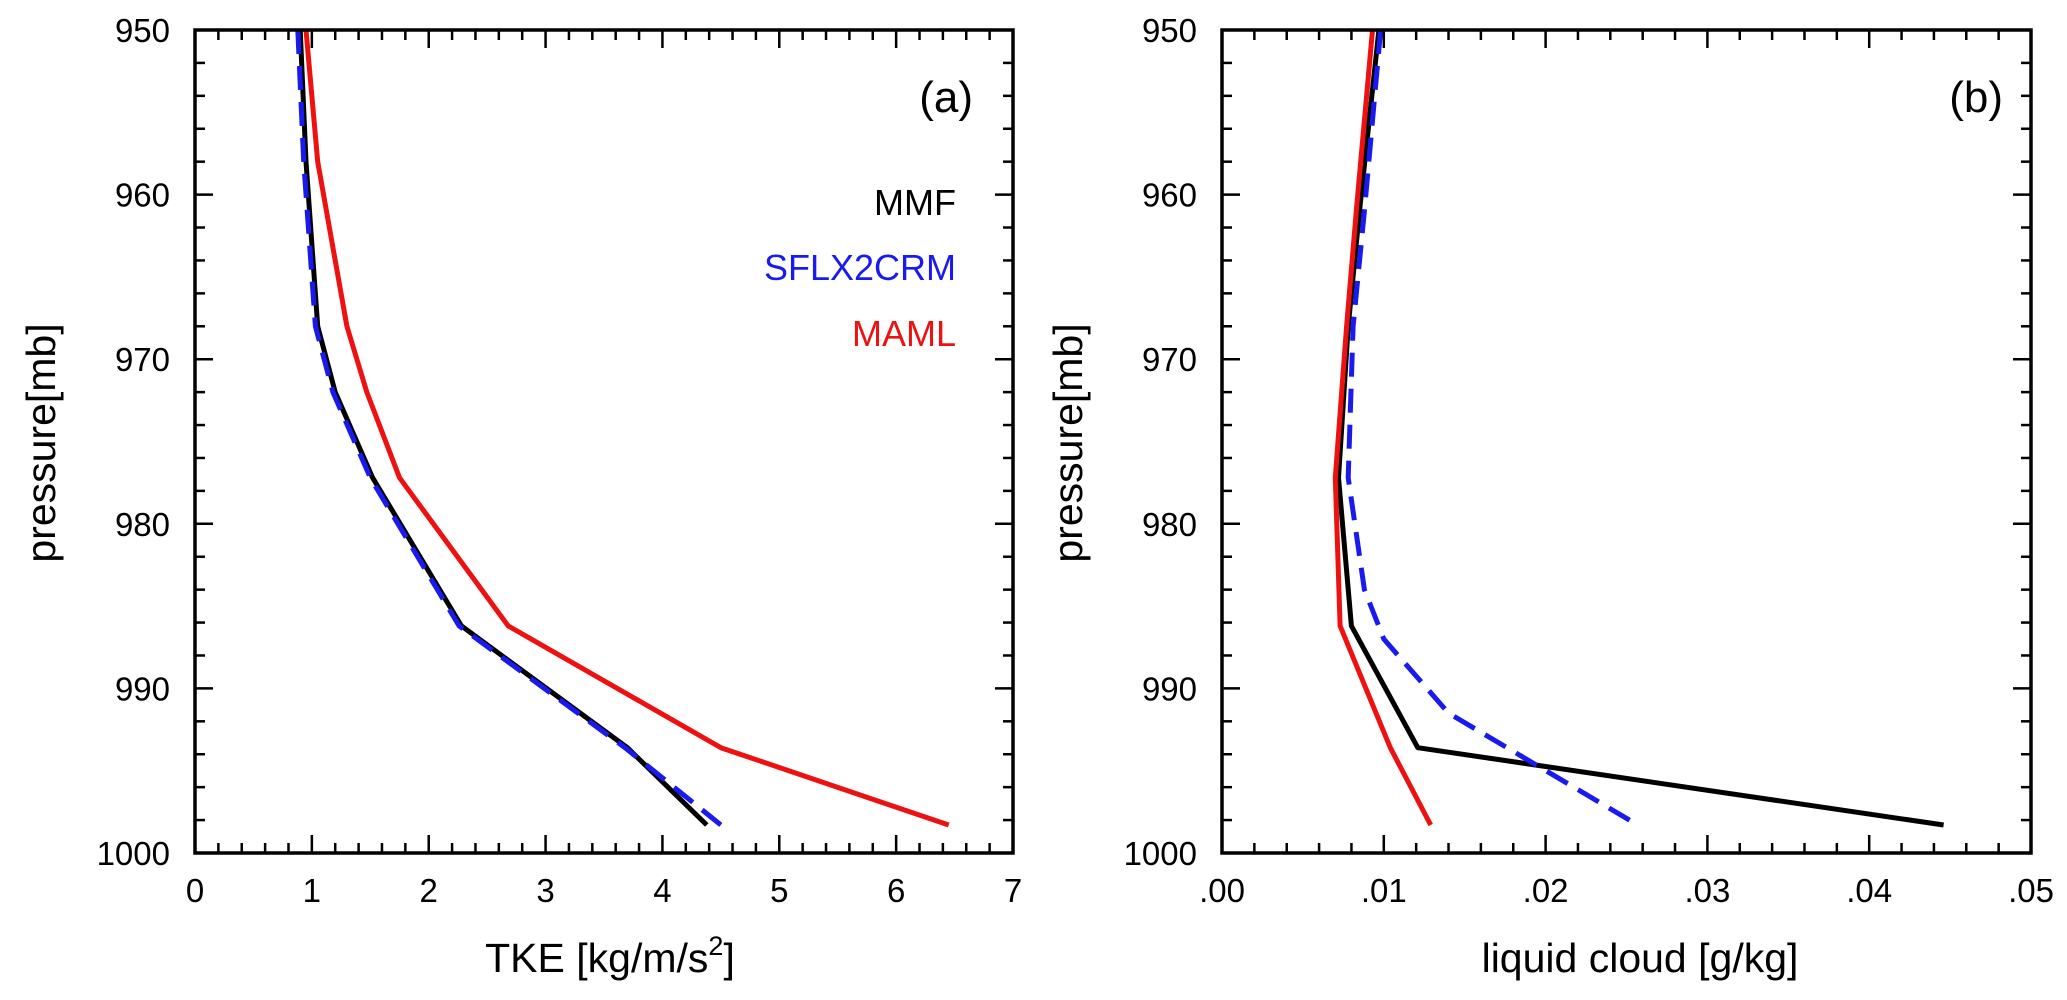 This screenshot has height=1000, width=2067. Describe the element at coordinates (1169, 688) in the screenshot. I see `panel-b-y-tick-label: 990` at that location.